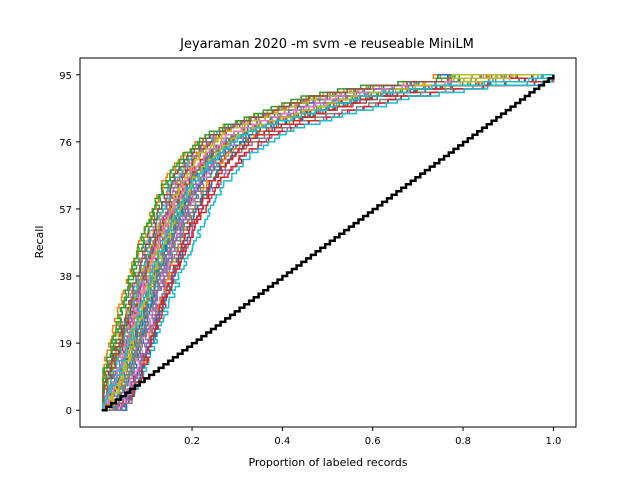  I want to click on x-tick-label: 0.8, so click(463, 441).